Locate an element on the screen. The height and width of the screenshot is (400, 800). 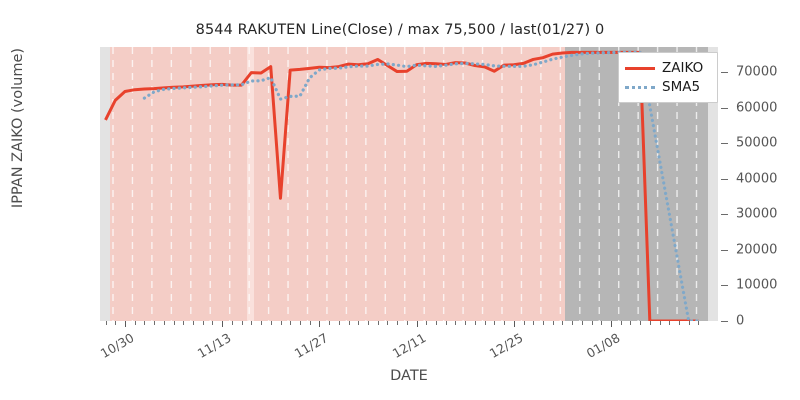
y-tick-label: 60000 is located at coordinates (757, 107).